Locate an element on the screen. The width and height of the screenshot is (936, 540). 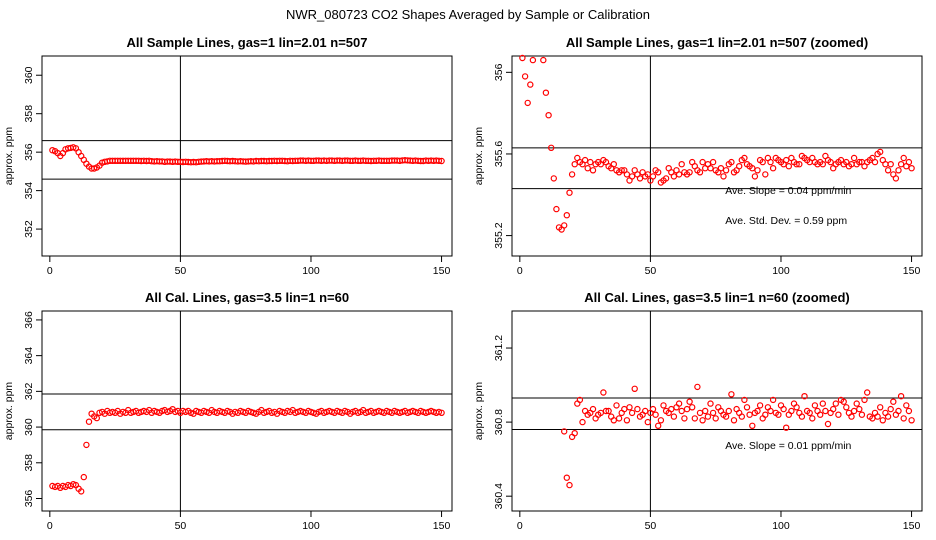
annotation: Ave. Slope = 0.04 ppm/min is located at coordinates (788, 191).